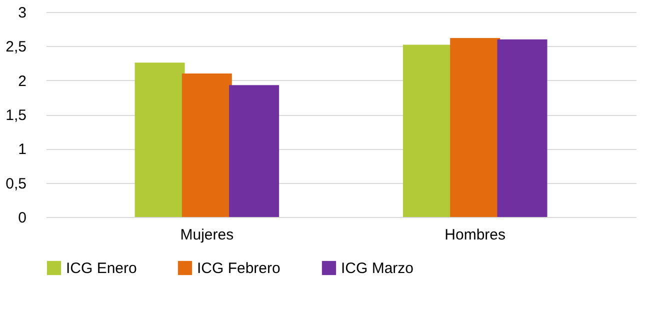 The width and height of the screenshot is (661, 326). What do you see at coordinates (207, 235) in the screenshot?
I see `x-tick-label: Mujeres` at bounding box center [207, 235].